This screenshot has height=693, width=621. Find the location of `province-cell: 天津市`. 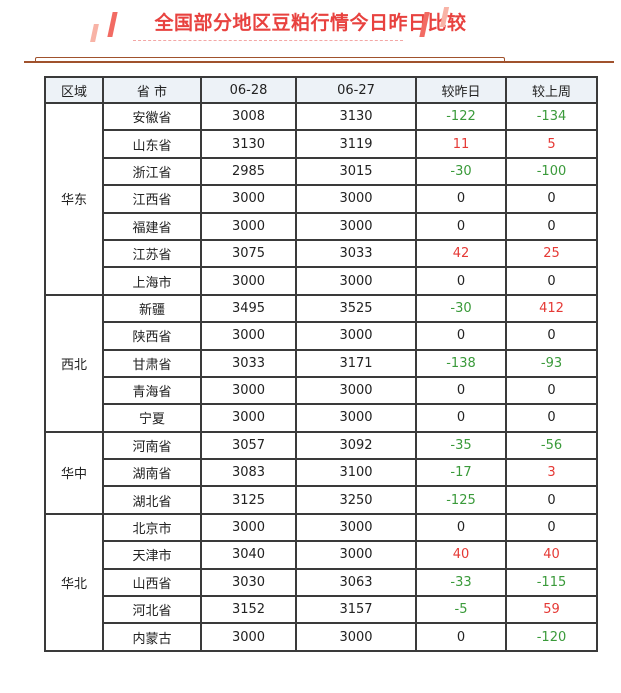

province-cell: 天津市 is located at coordinates (152, 555).